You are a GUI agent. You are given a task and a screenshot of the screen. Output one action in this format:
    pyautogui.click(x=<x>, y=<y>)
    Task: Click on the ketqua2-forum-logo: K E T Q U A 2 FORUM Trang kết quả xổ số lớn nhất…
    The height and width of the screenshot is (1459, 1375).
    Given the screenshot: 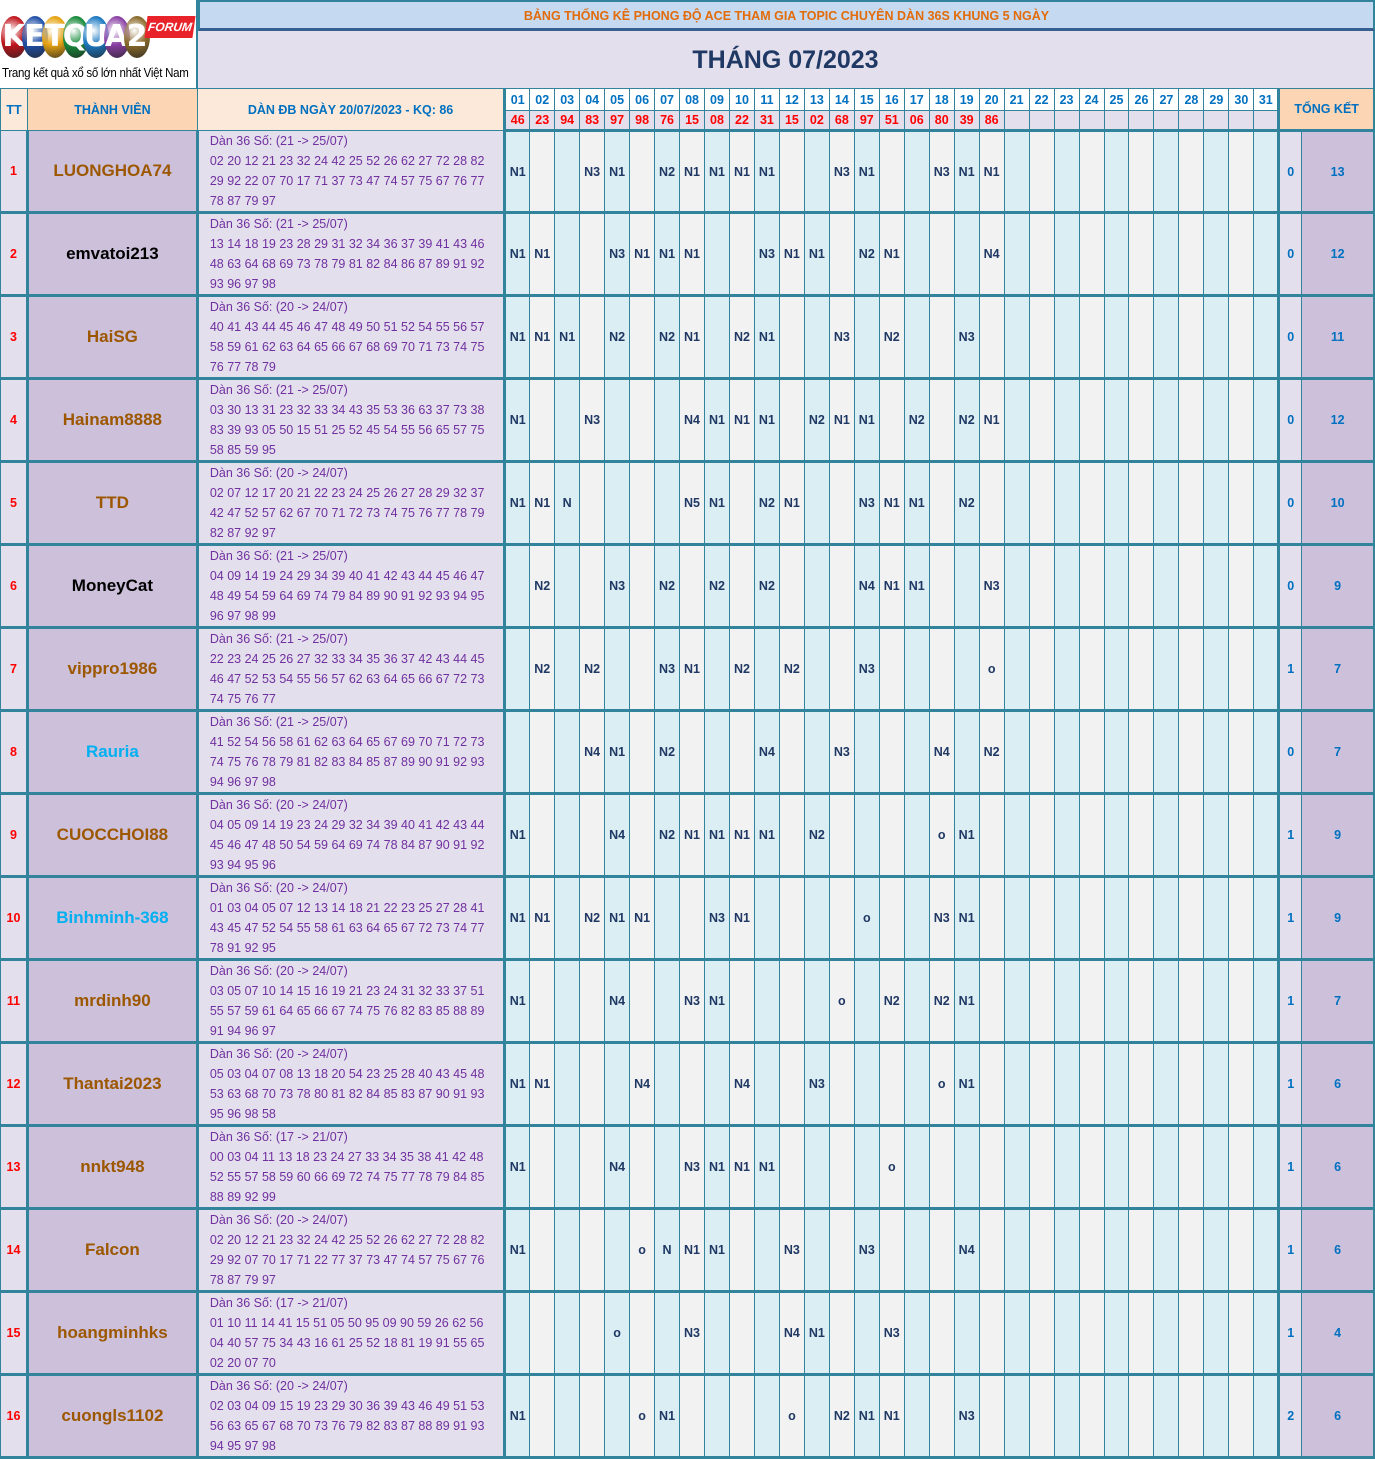 What is the action you would take?
    pyautogui.click(x=99, y=44)
    